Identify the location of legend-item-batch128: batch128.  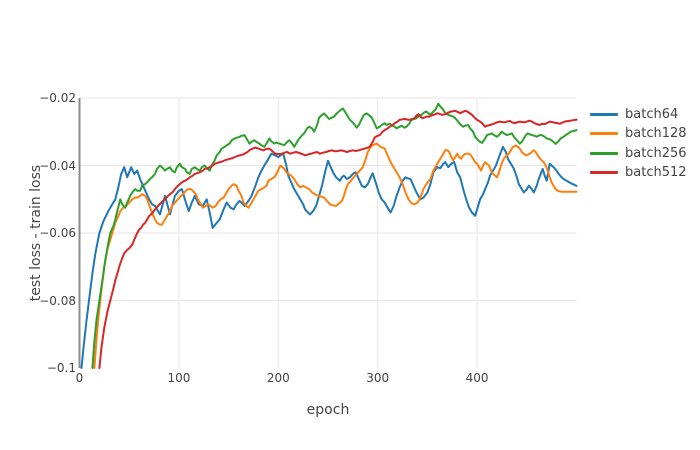
(638, 133).